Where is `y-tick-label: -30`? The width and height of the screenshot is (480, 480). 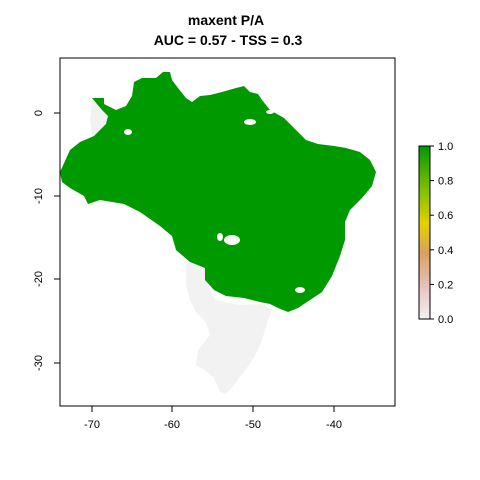
y-tick-label: -30 is located at coordinates (39, 363).